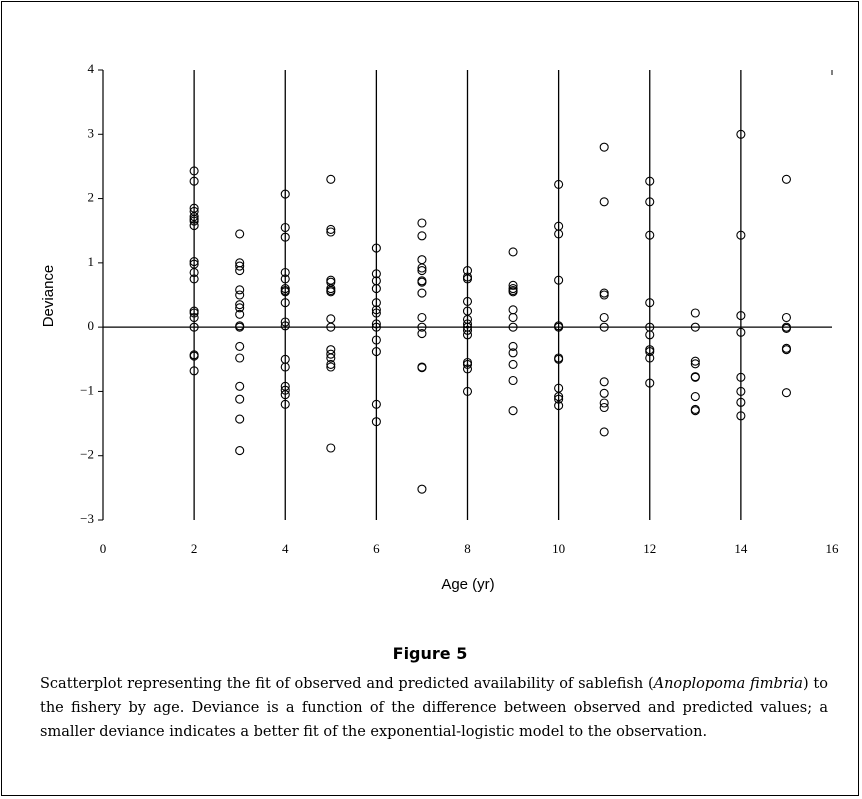 The width and height of the screenshot is (862, 799). I want to click on y-tick-label: 2, so click(91, 197).